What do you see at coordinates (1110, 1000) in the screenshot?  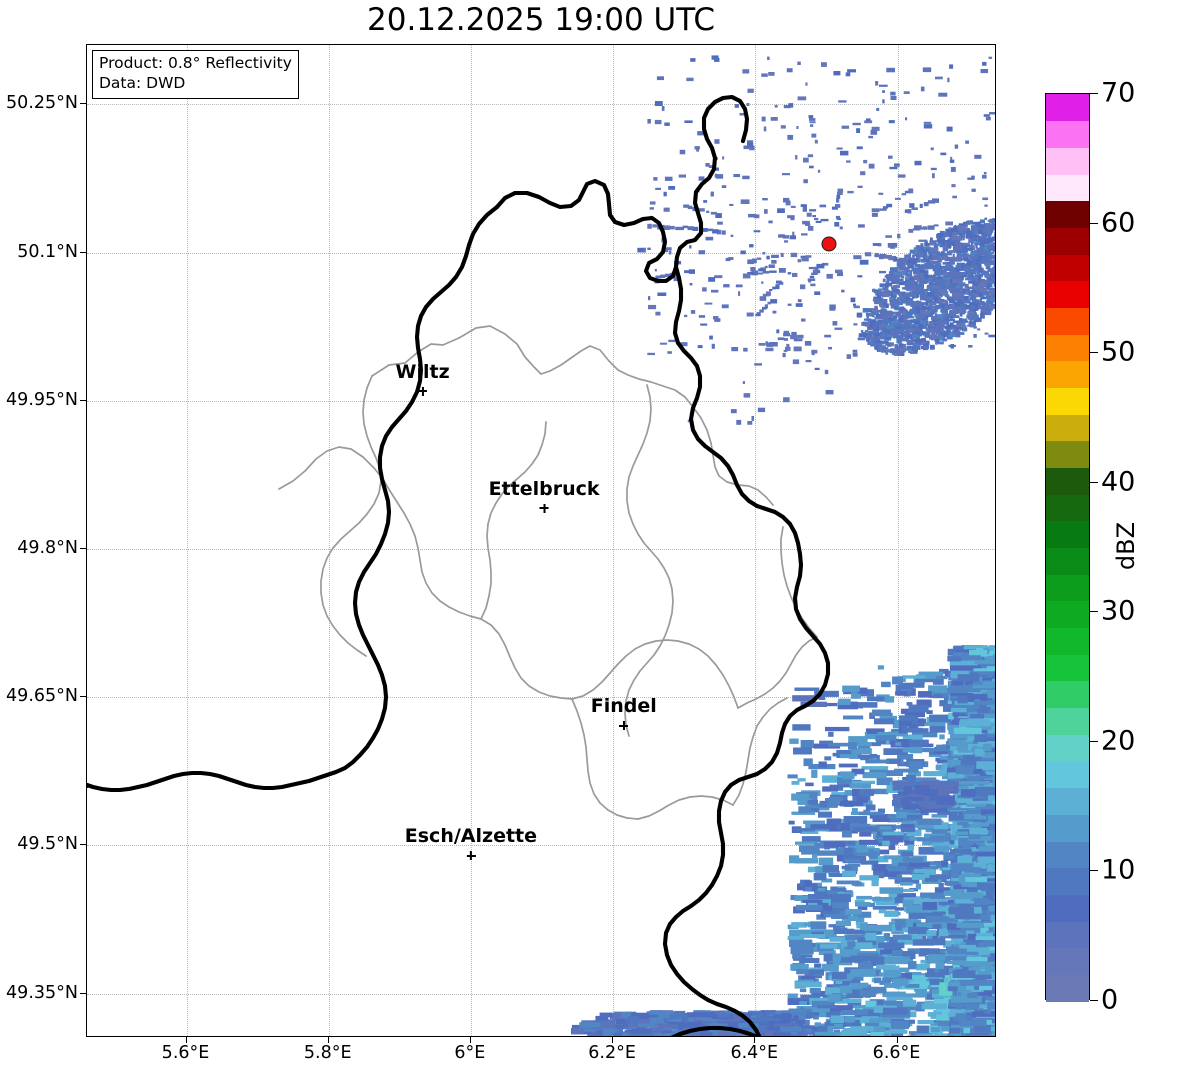 I see `colorbar-tick-label-0: 0` at bounding box center [1110, 1000].